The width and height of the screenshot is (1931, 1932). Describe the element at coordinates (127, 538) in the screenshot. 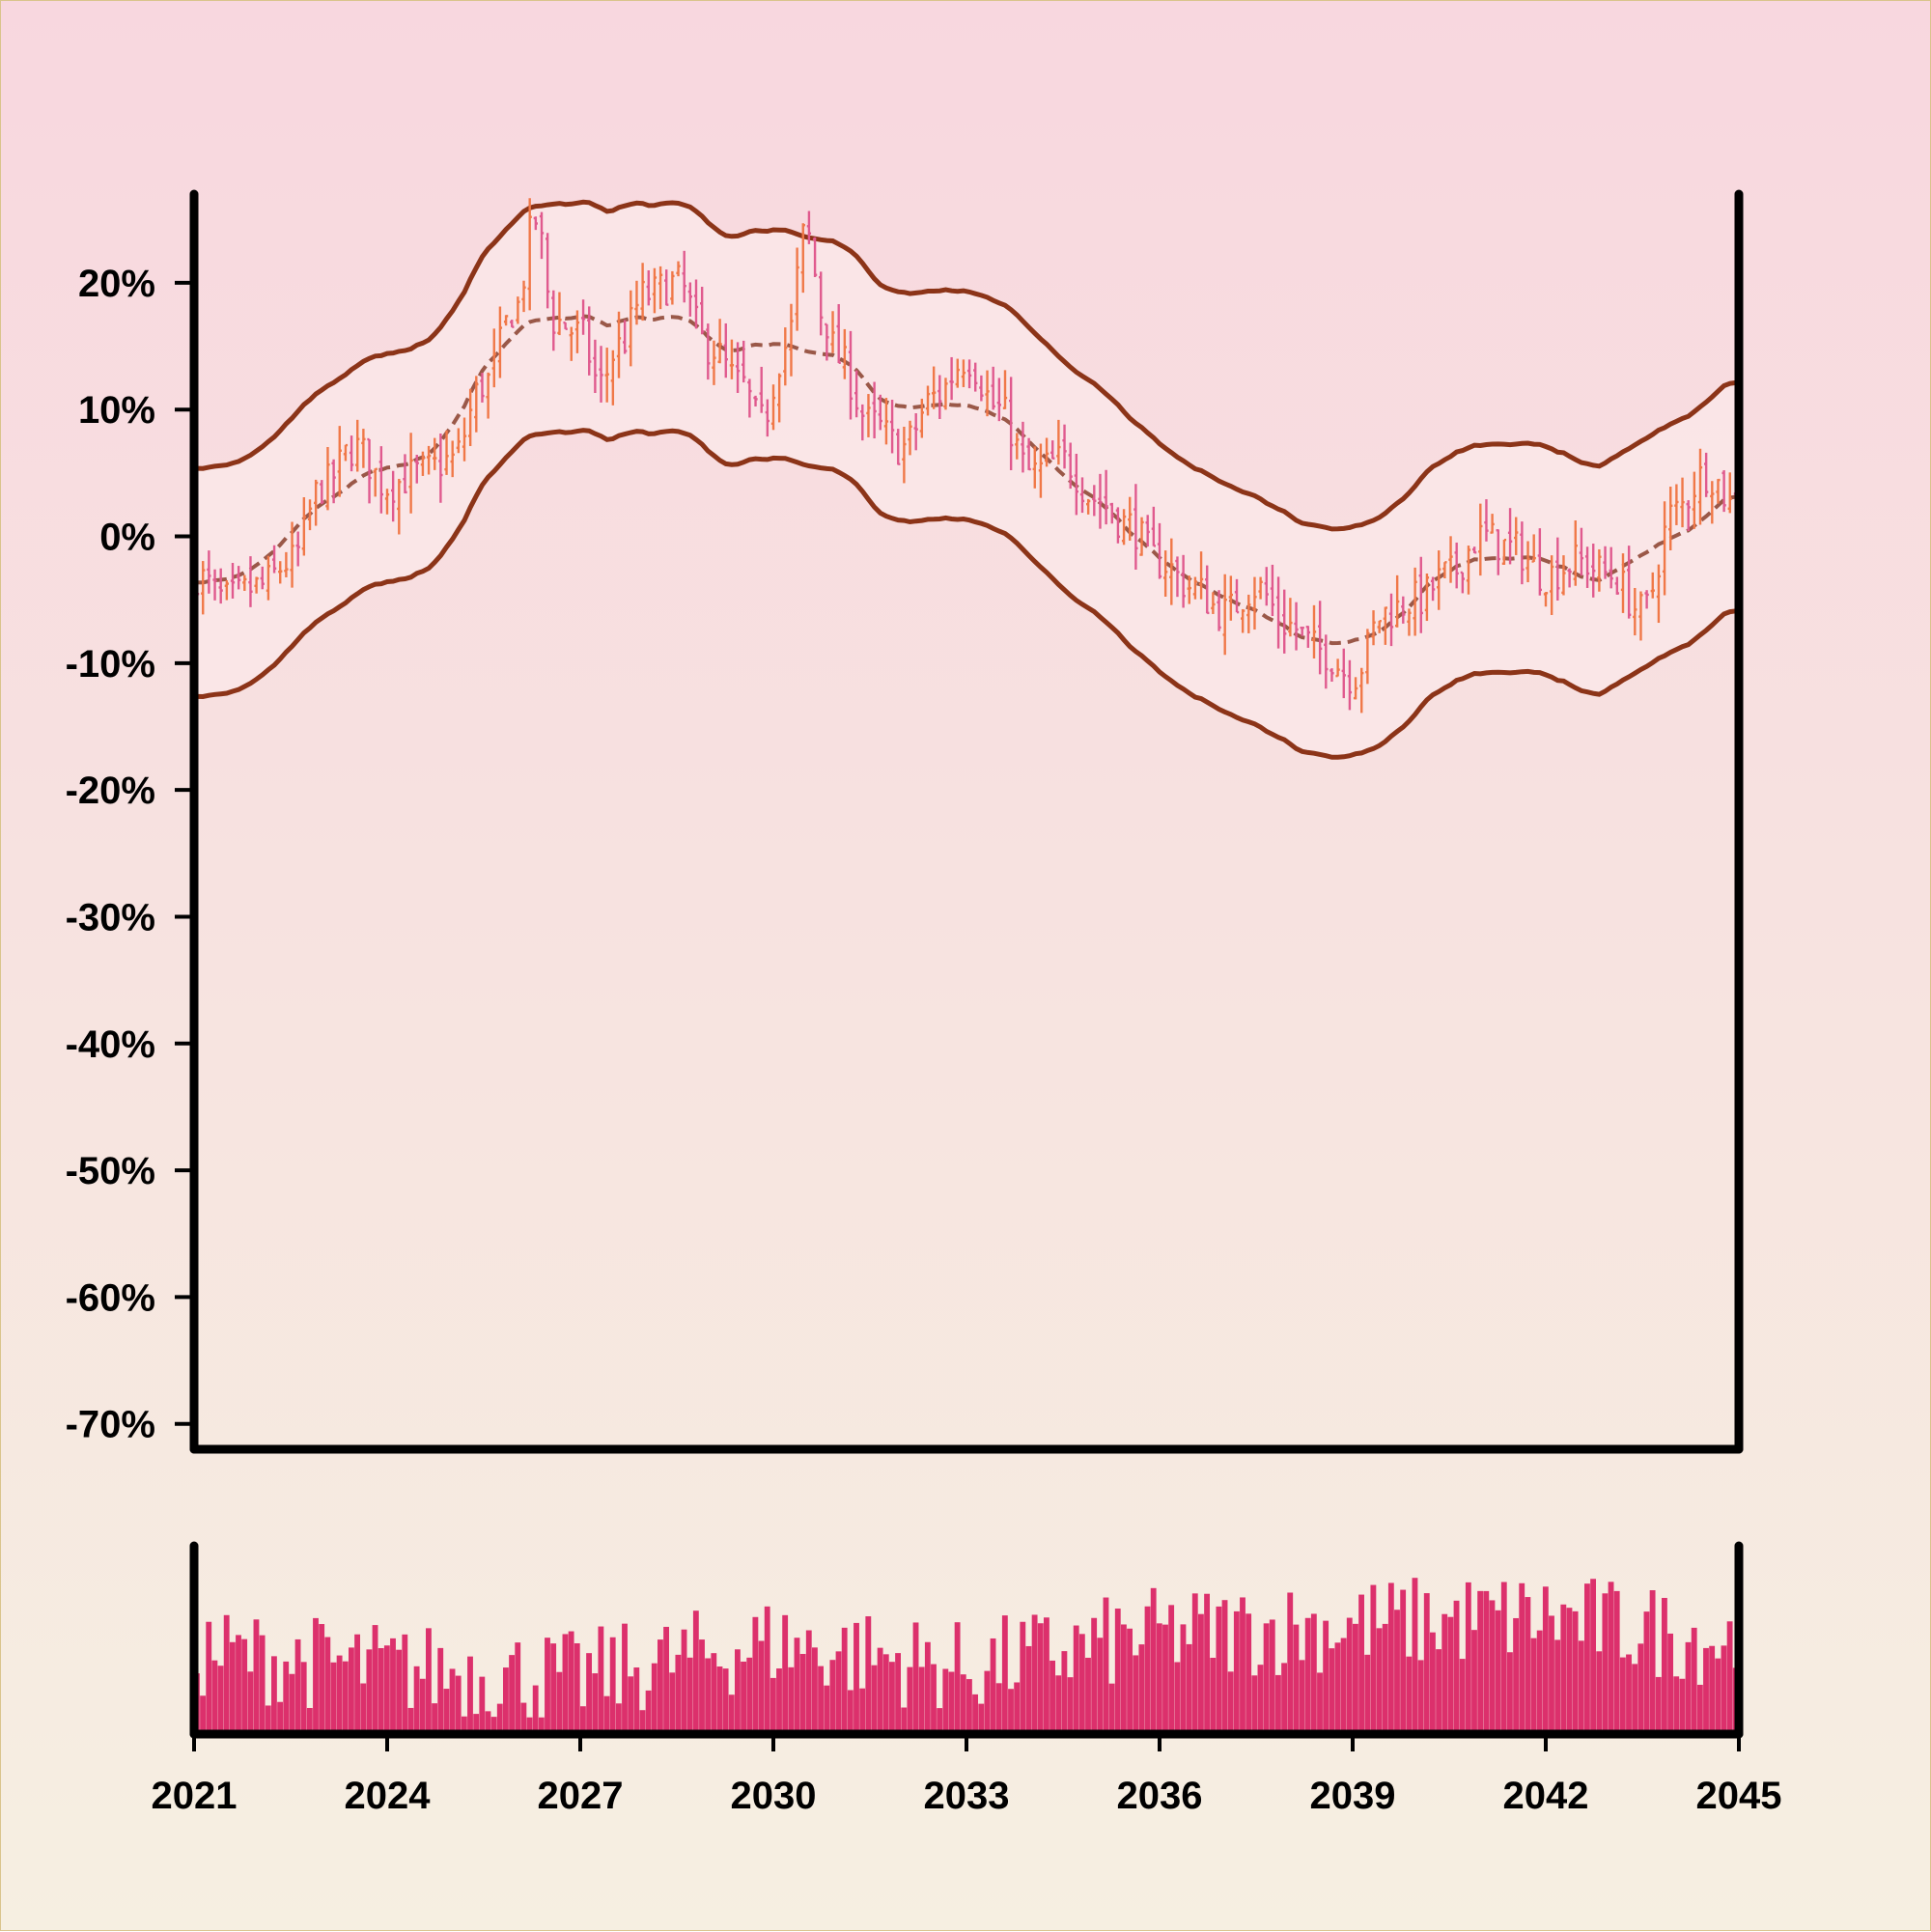

I see `y-tick-label: 0%` at that location.